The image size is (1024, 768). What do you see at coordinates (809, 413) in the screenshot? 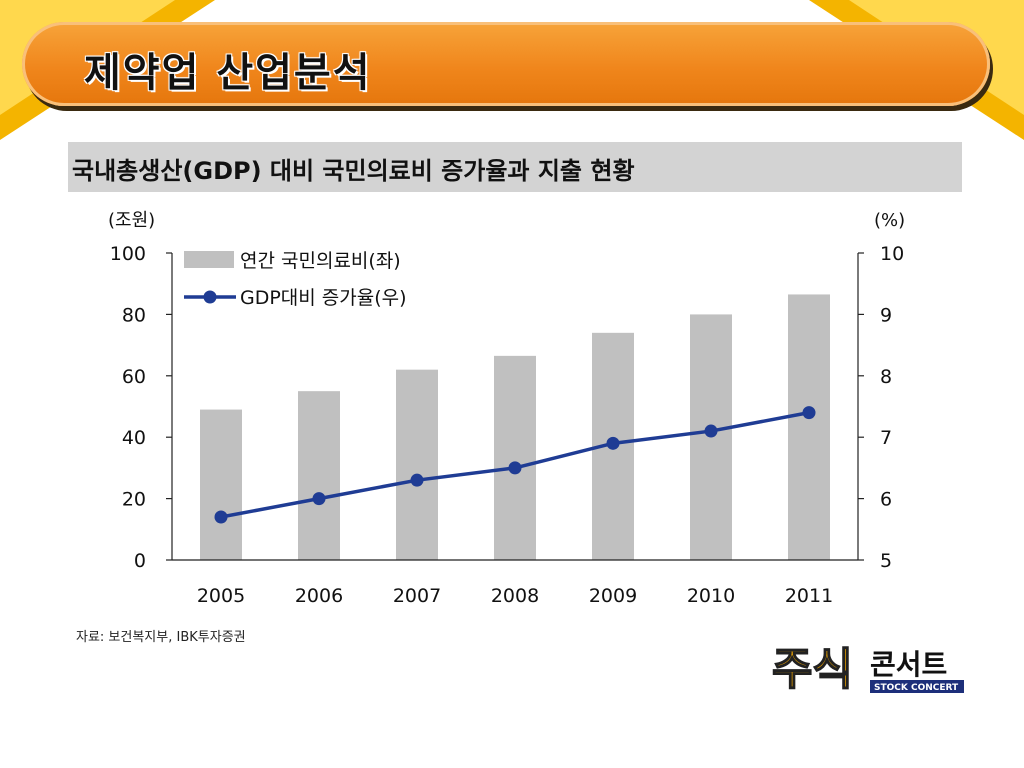
I see `growth-rate-point-2011` at bounding box center [809, 413].